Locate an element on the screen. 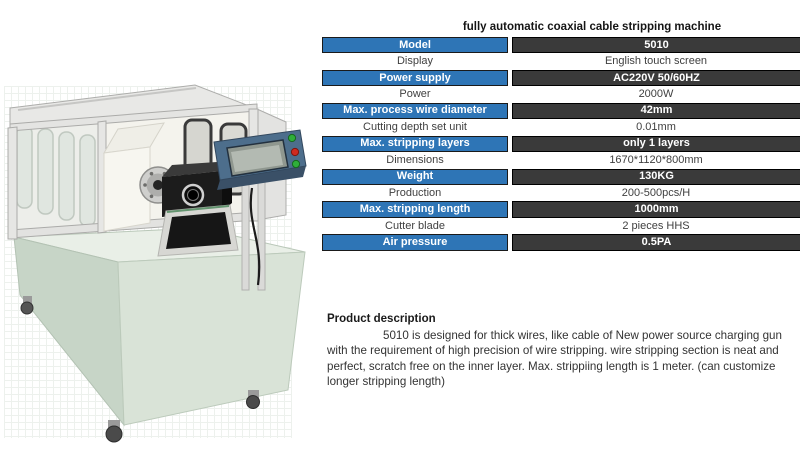 This screenshot has height=467, width=800. spec-value: 200-500pcs/H is located at coordinates (656, 192).